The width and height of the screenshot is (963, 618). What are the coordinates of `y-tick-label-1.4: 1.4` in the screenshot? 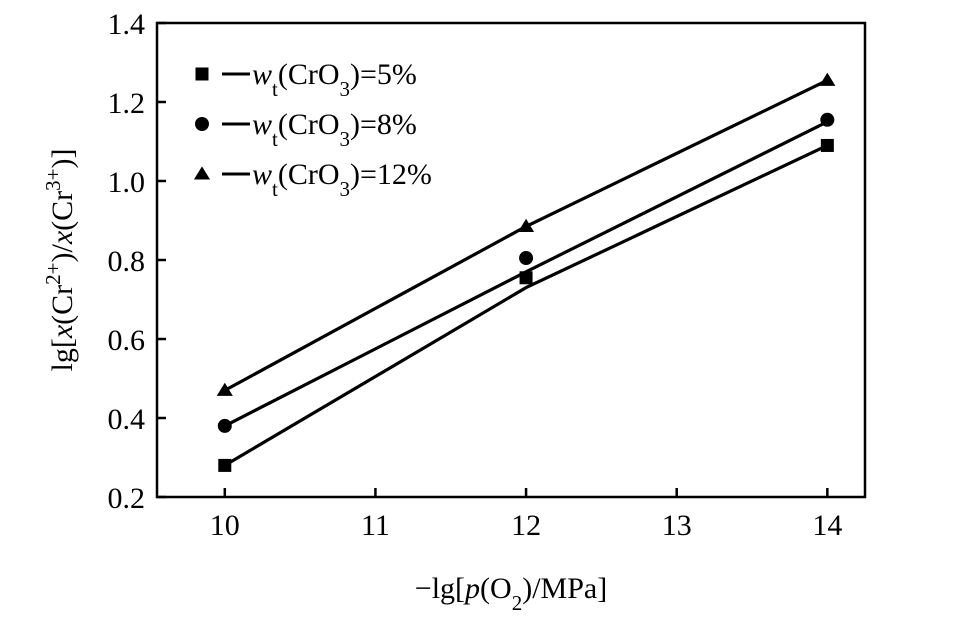 It's located at (127, 24).